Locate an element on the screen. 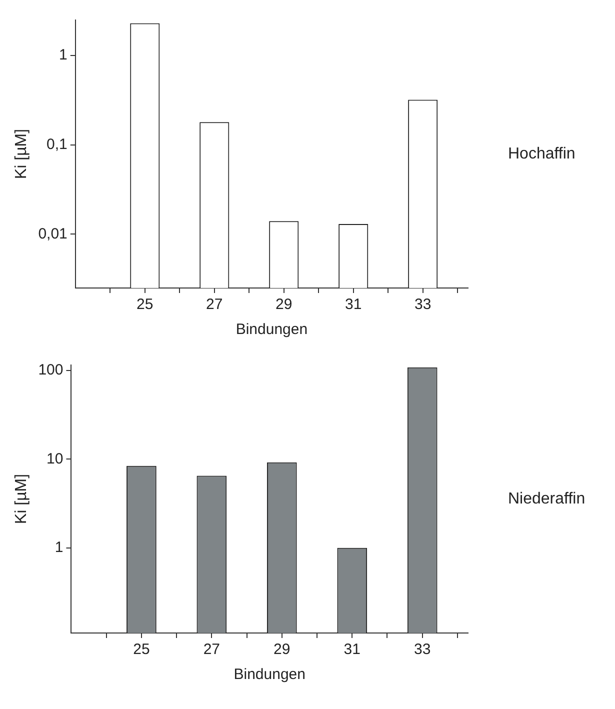  y-tick-label: 10 is located at coordinates (55, 459).